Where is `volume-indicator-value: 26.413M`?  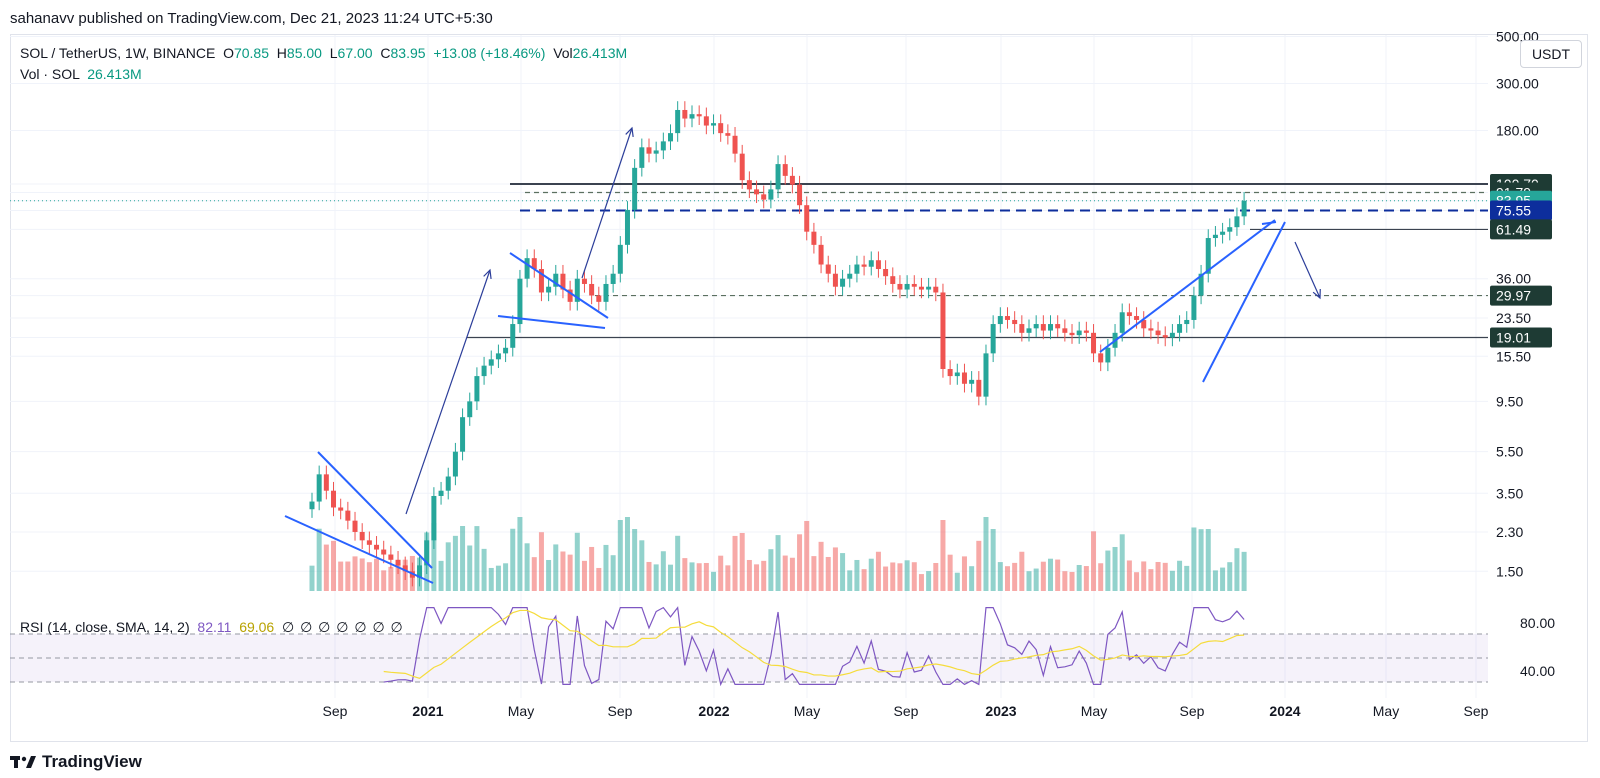
volume-indicator-value: 26.413M is located at coordinates (114, 74).